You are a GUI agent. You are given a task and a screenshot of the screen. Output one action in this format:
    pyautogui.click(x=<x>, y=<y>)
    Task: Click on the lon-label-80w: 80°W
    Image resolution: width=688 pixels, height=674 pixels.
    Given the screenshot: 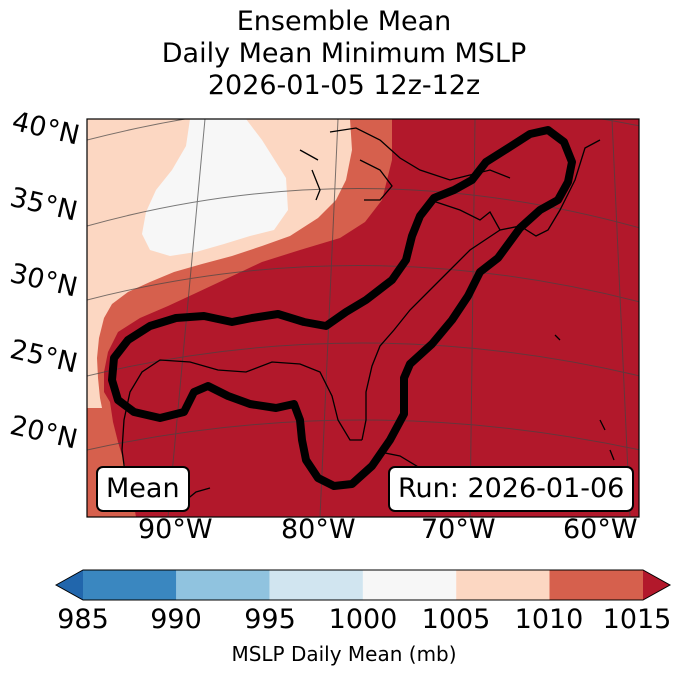 What is the action you would take?
    pyautogui.click(x=318, y=529)
    